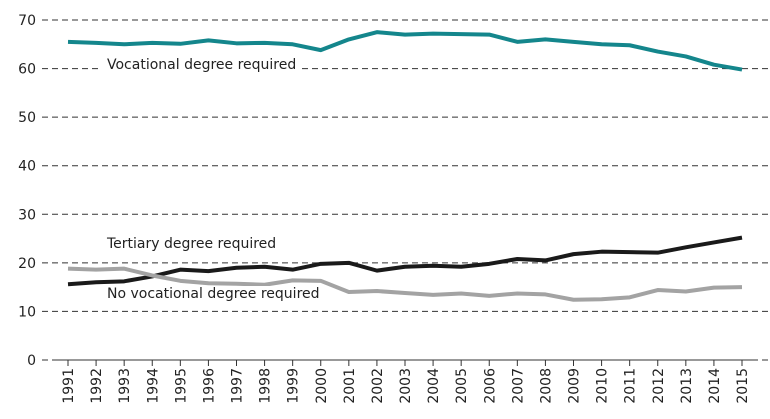  What do you see at coordinates (153, 386) in the screenshot?
I see `x-tick-label: 1994` at bounding box center [153, 386].